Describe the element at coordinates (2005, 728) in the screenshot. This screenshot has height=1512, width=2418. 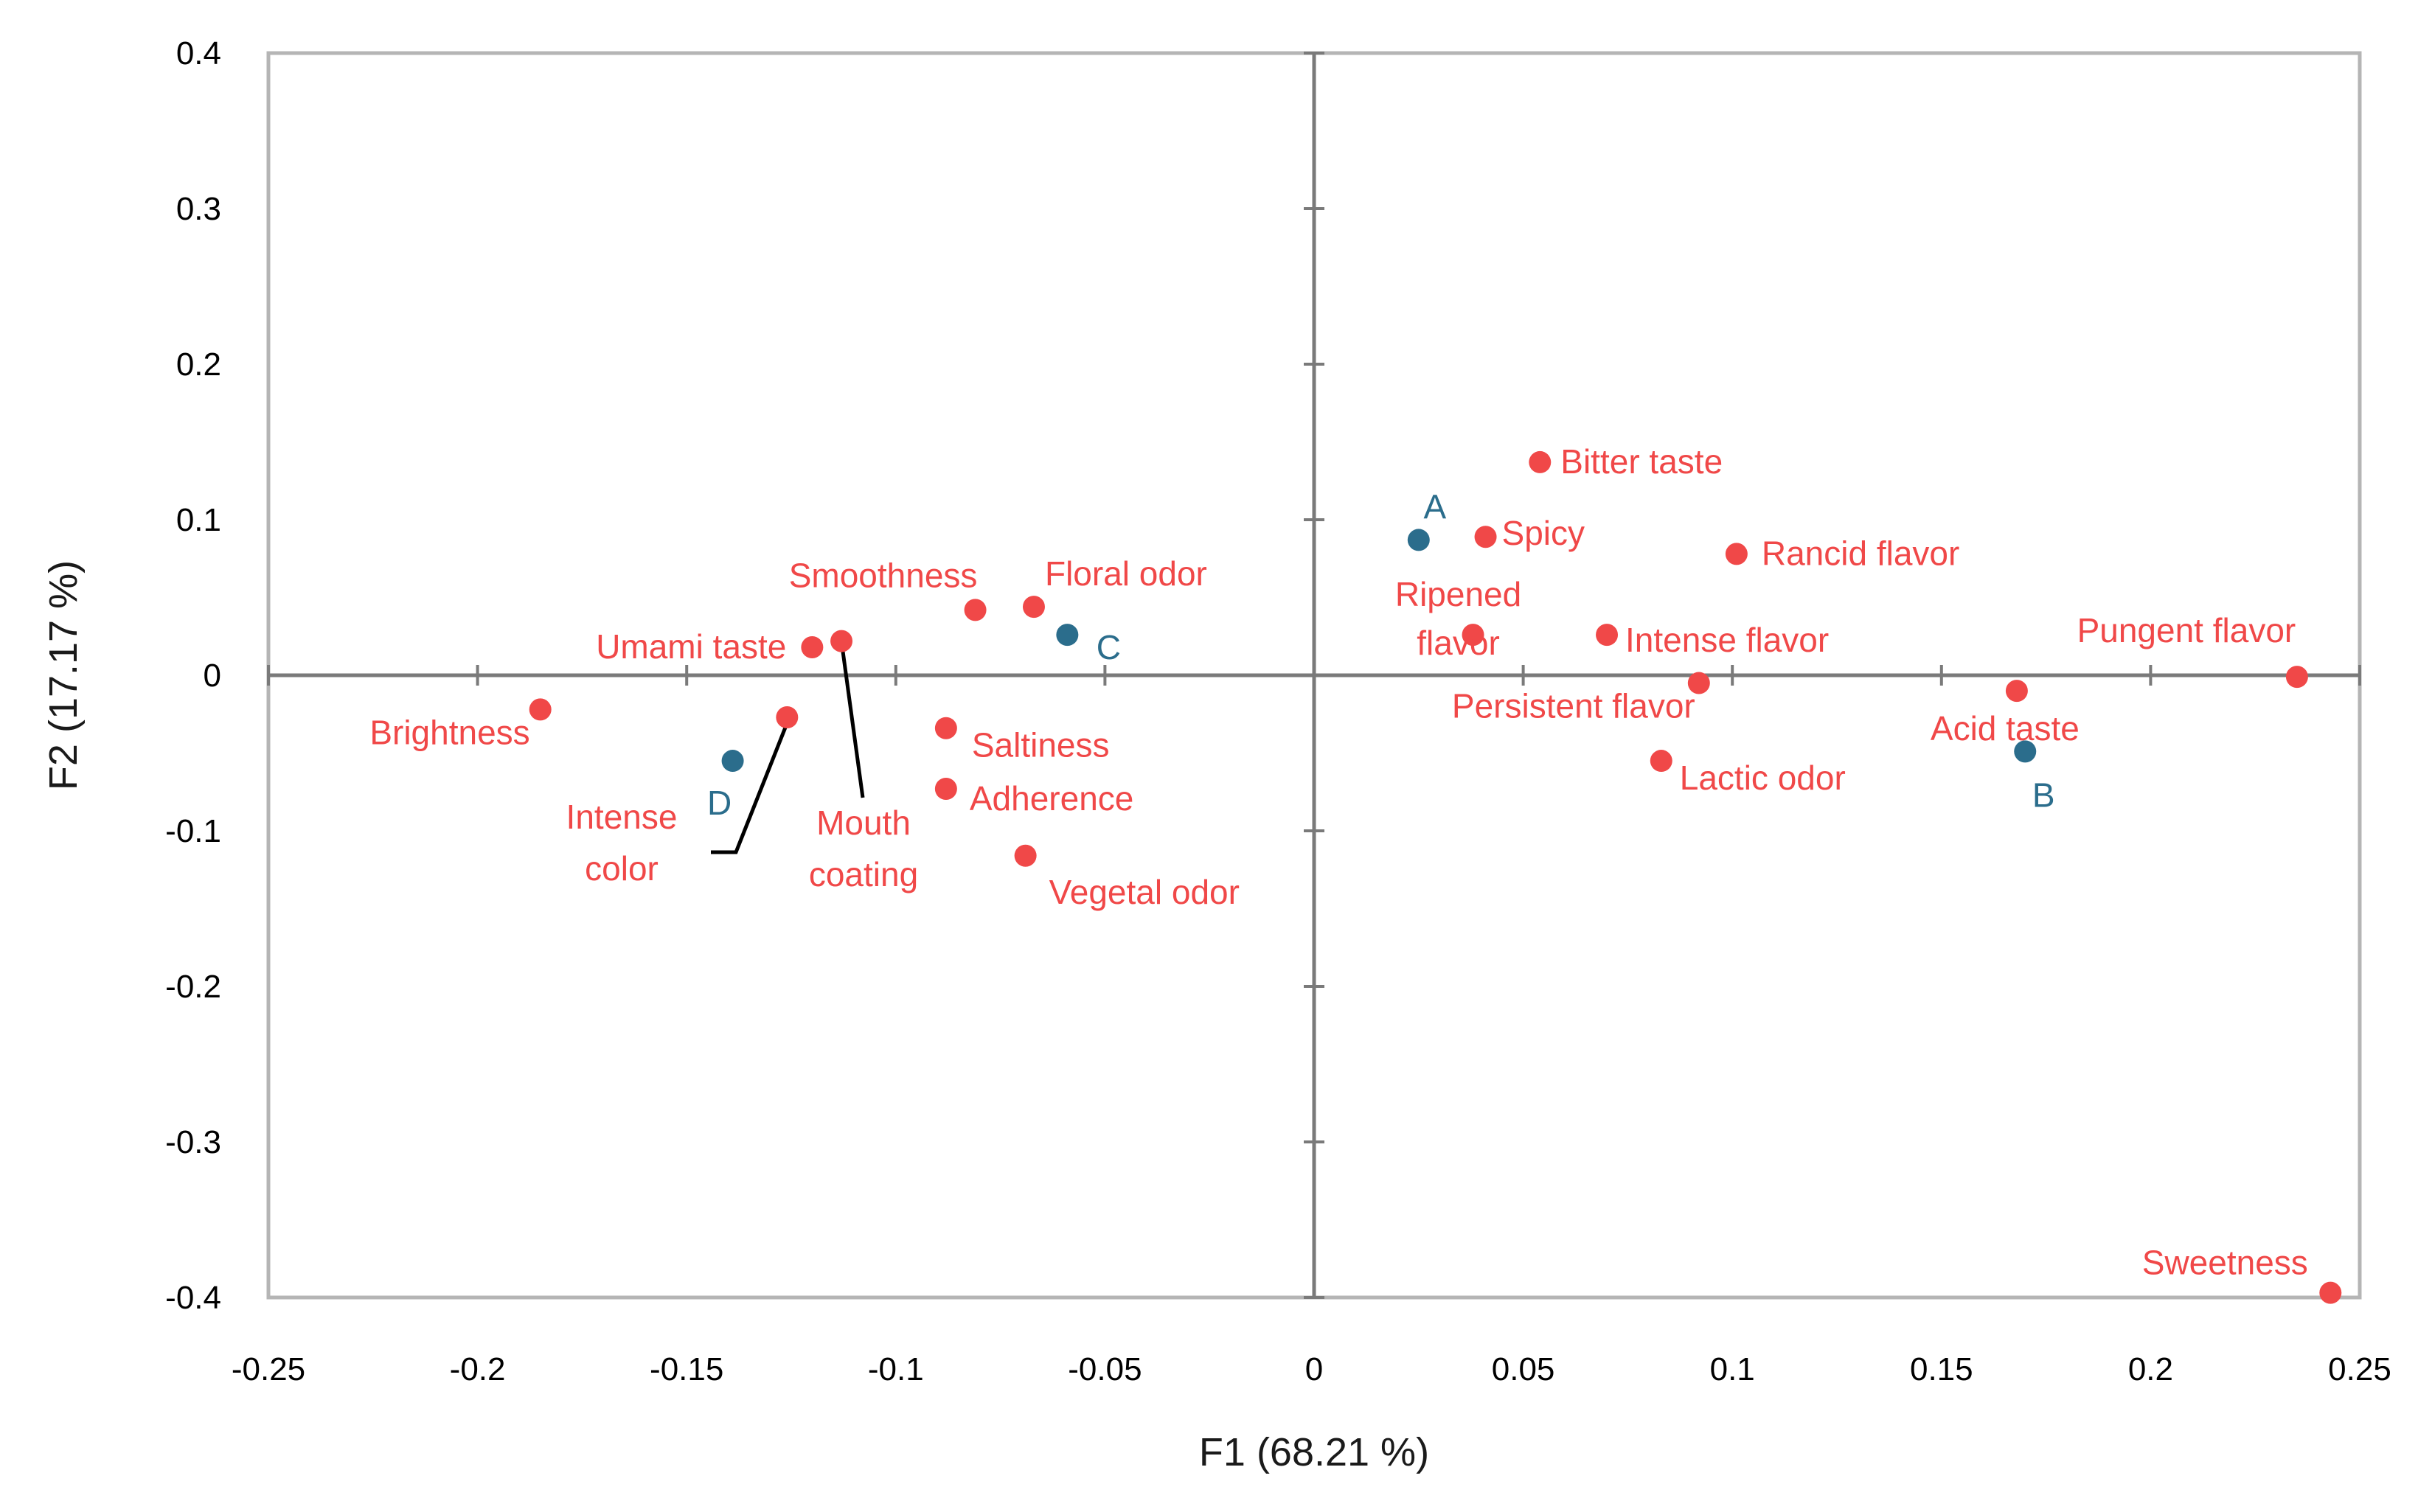
I see `label-acid-taste: Acid taste` at that location.